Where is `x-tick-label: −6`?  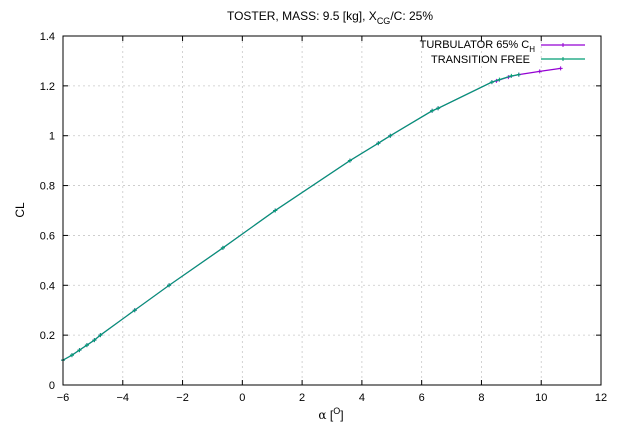 x-tick-label: −6 is located at coordinates (63, 398).